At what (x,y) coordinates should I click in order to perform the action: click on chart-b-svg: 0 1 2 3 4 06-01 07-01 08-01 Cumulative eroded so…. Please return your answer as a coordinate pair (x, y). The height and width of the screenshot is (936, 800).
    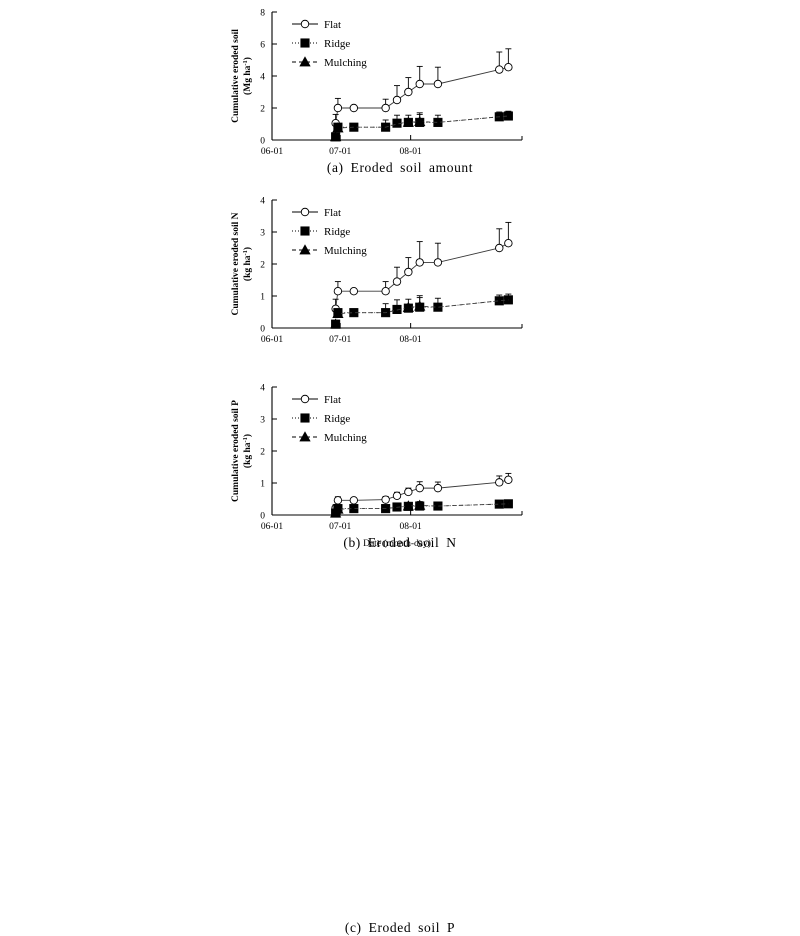
    Looking at the image, I should click on (377, 270).